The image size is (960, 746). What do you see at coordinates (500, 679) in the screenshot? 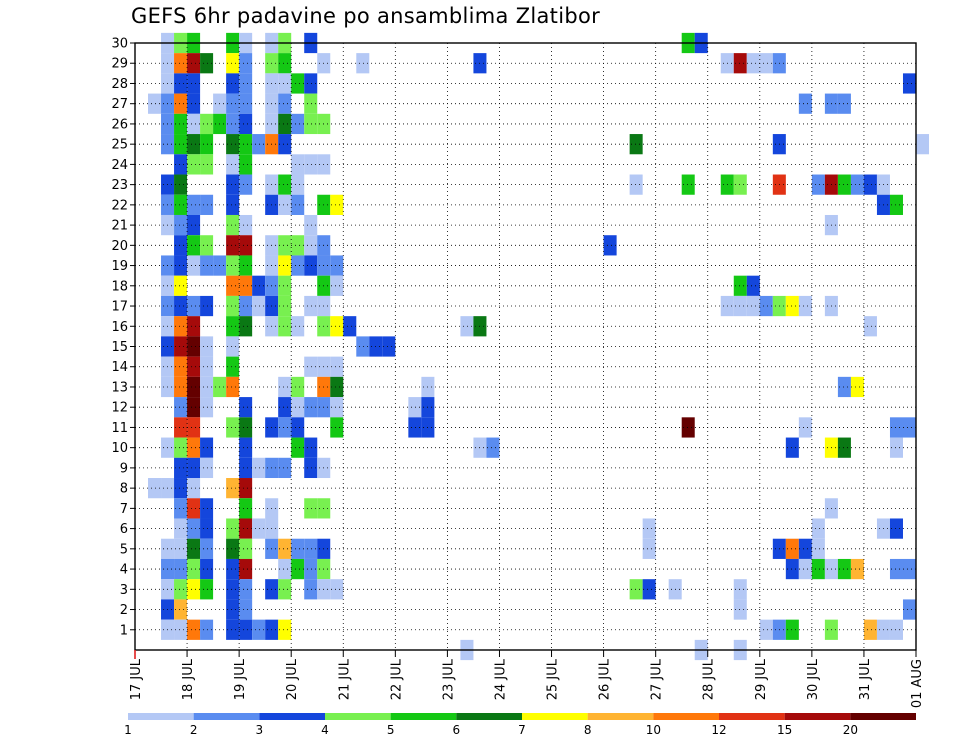
I see `x-tick-label: 24 JUL` at bounding box center [500, 679].